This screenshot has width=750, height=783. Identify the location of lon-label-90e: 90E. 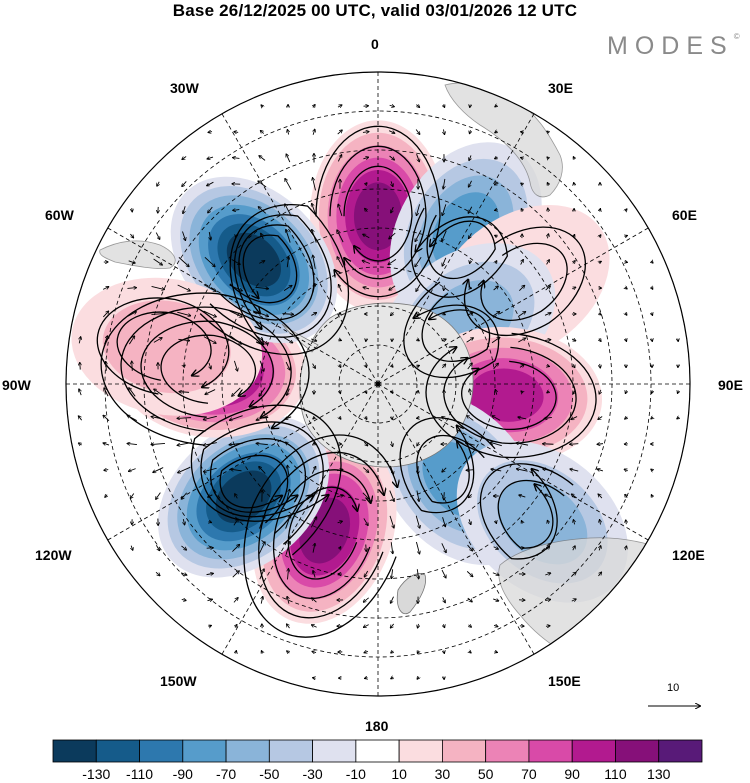
(730, 385).